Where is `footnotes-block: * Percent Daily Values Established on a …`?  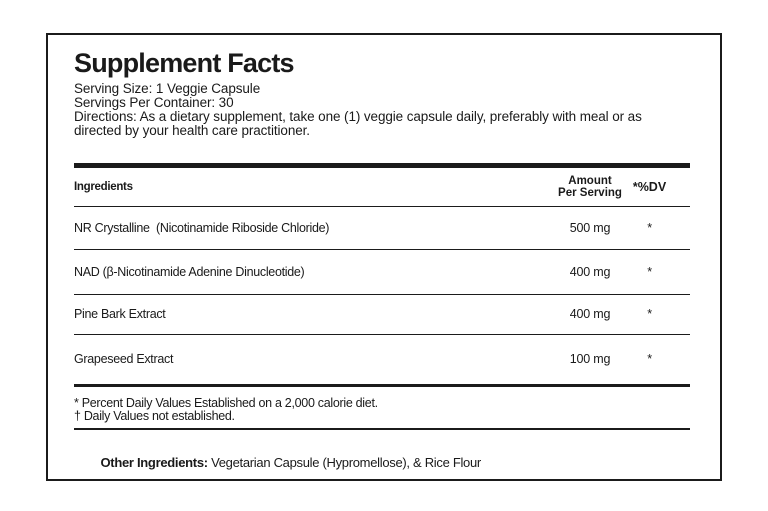 footnotes-block: * Percent Daily Values Established on a … is located at coordinates (382, 408).